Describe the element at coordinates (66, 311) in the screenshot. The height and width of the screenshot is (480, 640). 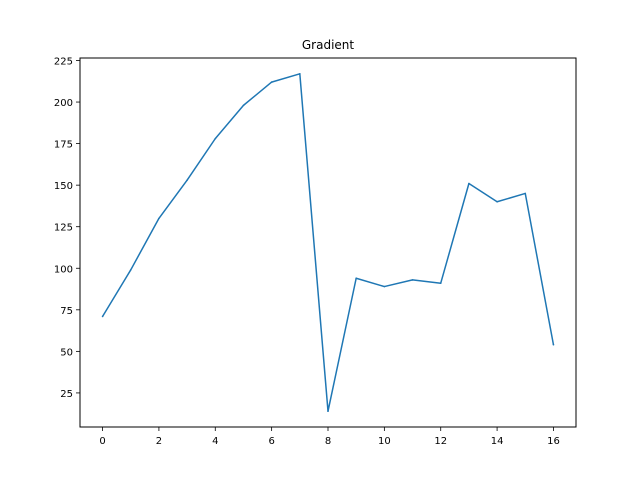
I see `y-tick-label: 75` at that location.